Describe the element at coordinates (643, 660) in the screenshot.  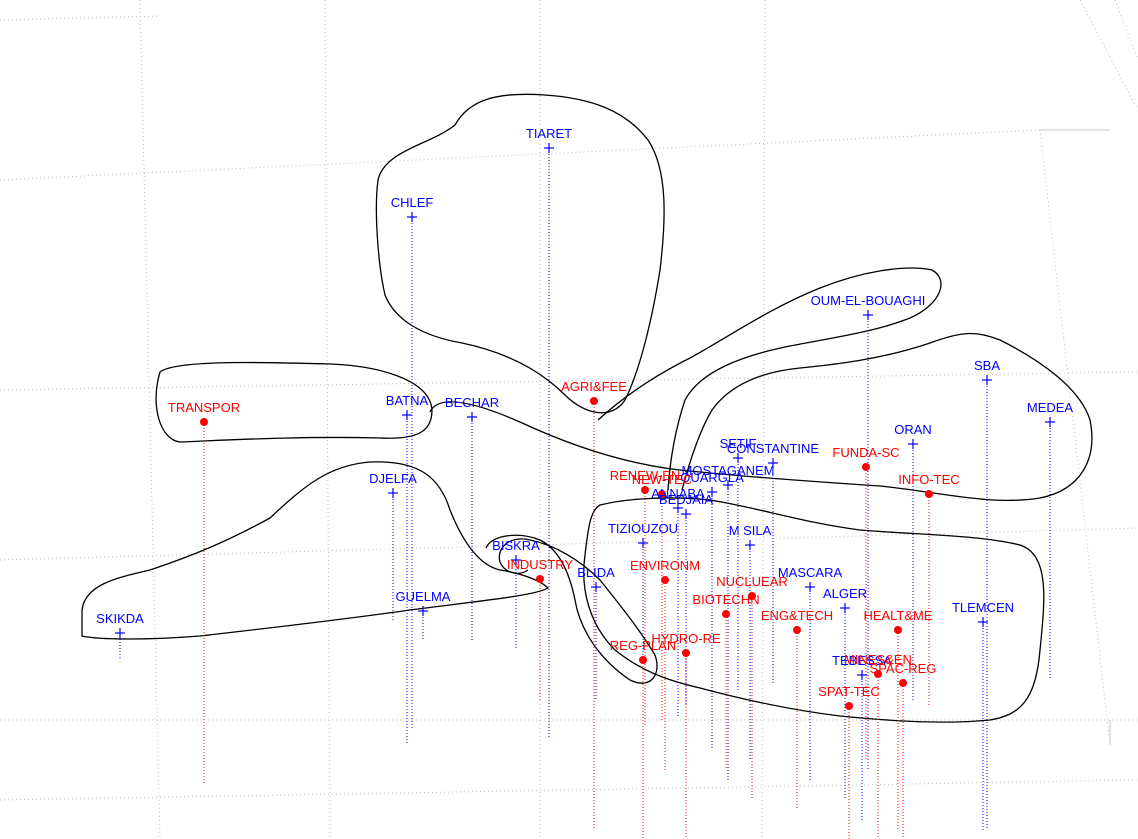
I see `point-reg-plan` at that location.